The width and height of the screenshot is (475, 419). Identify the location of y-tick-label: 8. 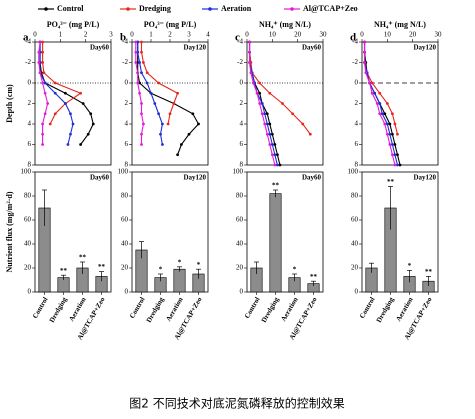
(242, 165).